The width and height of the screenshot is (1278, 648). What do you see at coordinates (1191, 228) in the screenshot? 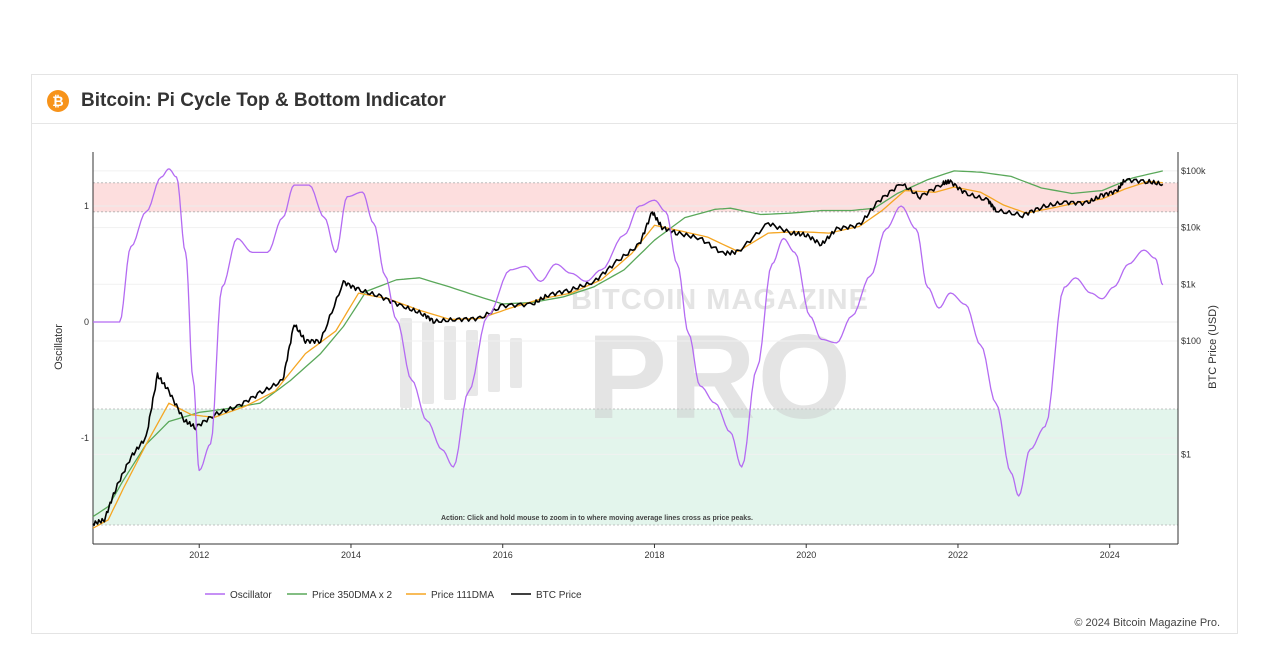
I see `y-right-tick-label: $10k` at bounding box center [1191, 228].